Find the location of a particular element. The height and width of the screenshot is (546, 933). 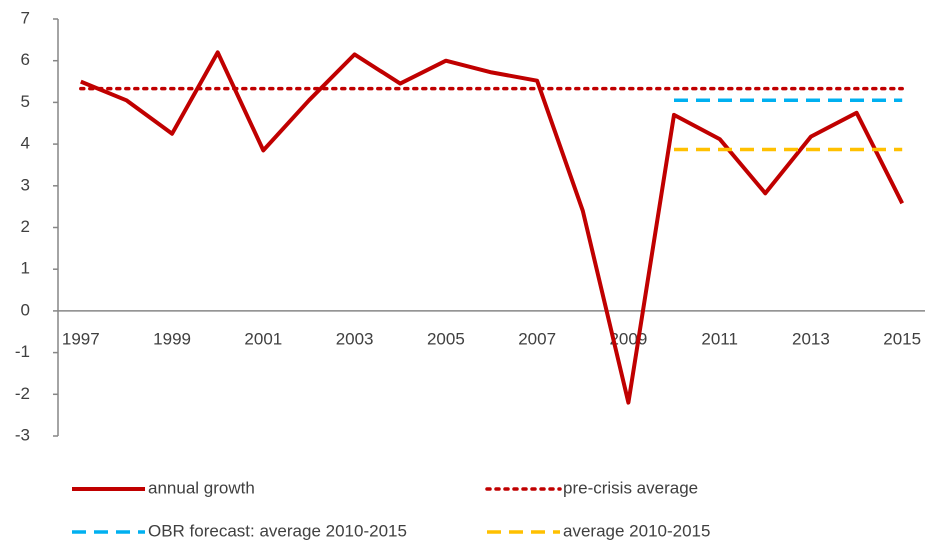

y-tick-label: -1 is located at coordinates (22, 351).